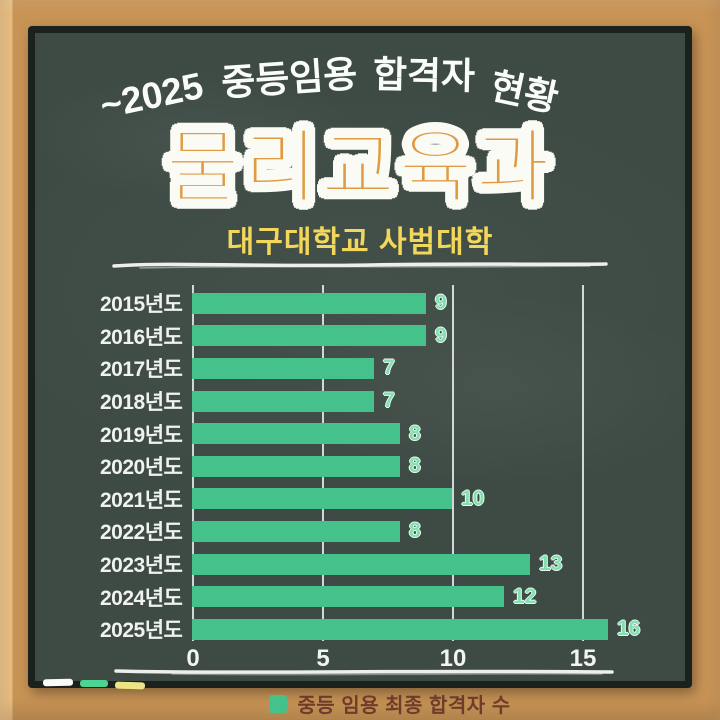 The image size is (720, 720). Describe the element at coordinates (58, 682) in the screenshot. I see `white-chalk` at that location.